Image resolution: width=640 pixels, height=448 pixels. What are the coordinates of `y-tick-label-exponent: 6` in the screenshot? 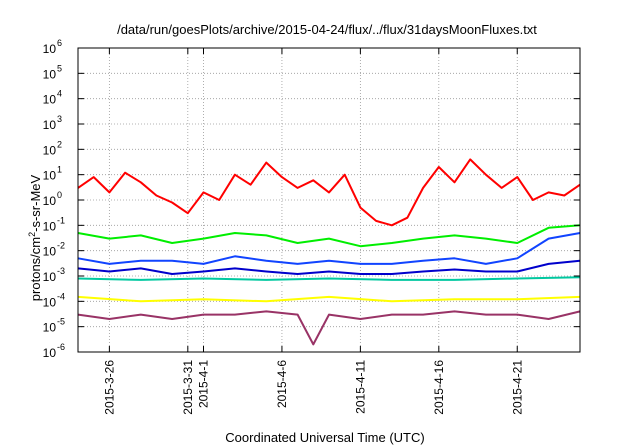 It's located at (59, 43).